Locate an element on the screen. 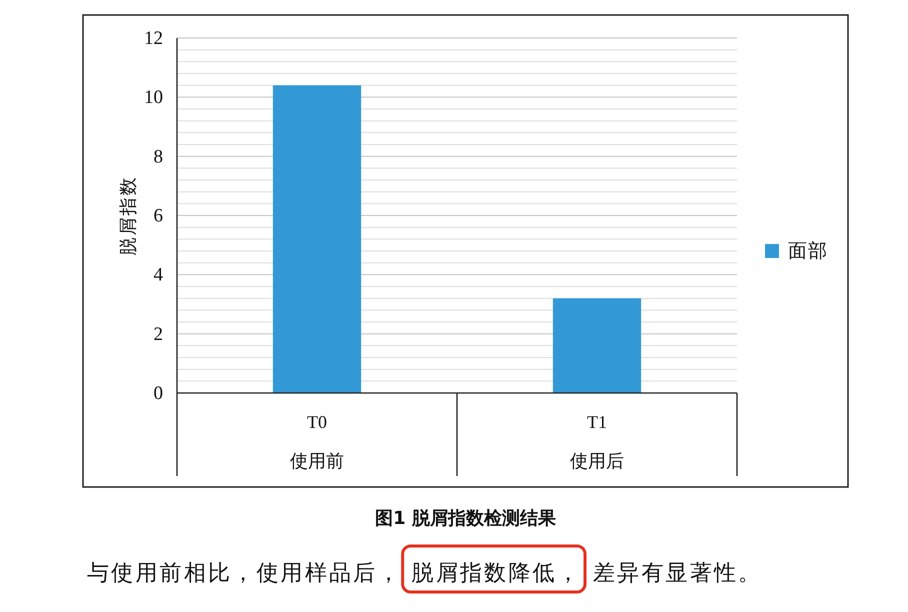 The image size is (908, 612). y-tick-label: 0 is located at coordinates (158, 393).